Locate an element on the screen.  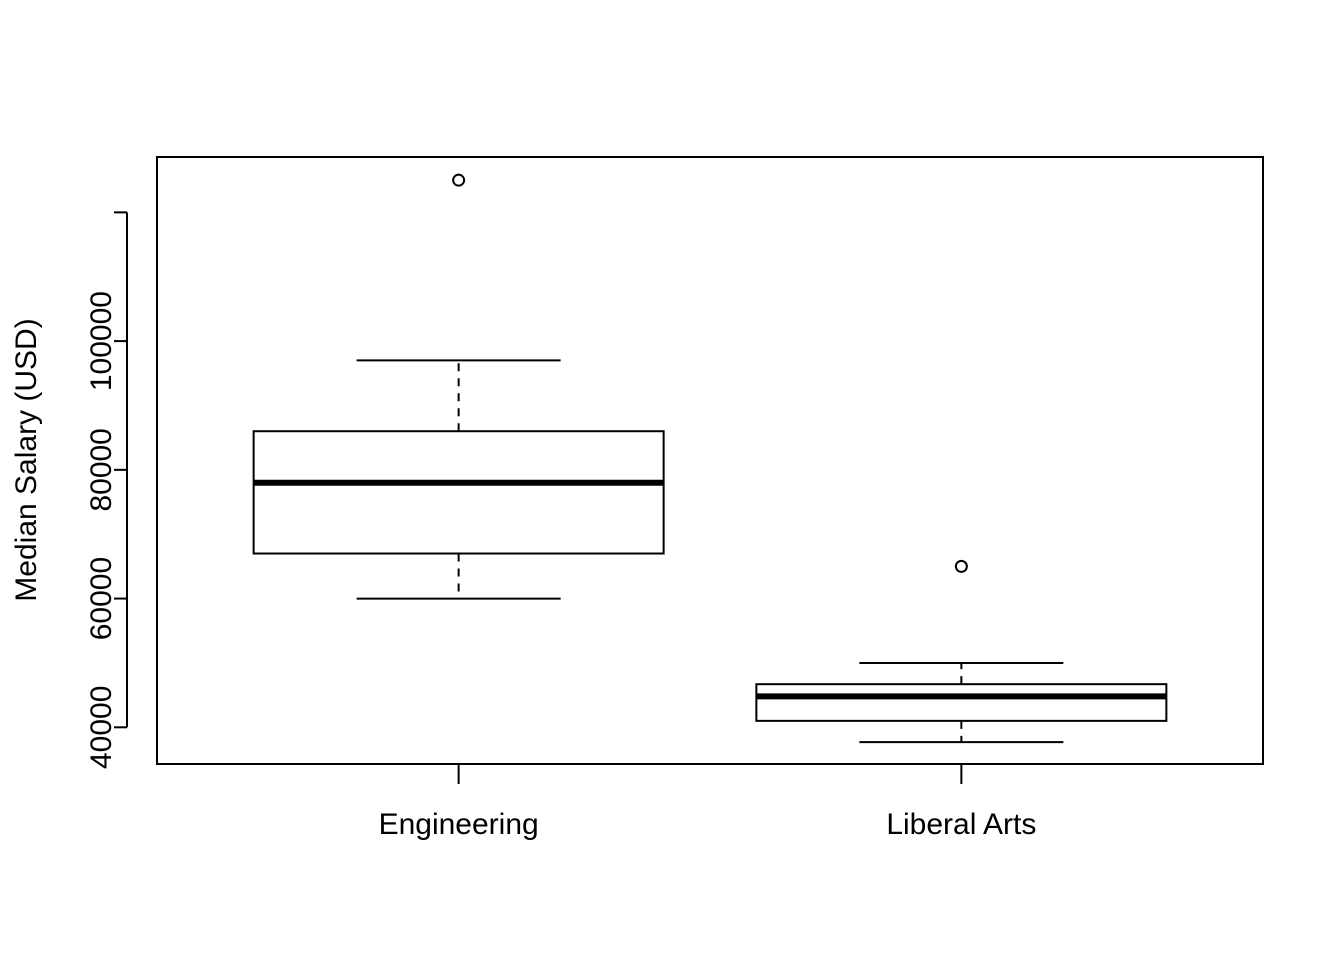
x-axis: Engineering Liberal Arts is located at coordinates (707, 802).